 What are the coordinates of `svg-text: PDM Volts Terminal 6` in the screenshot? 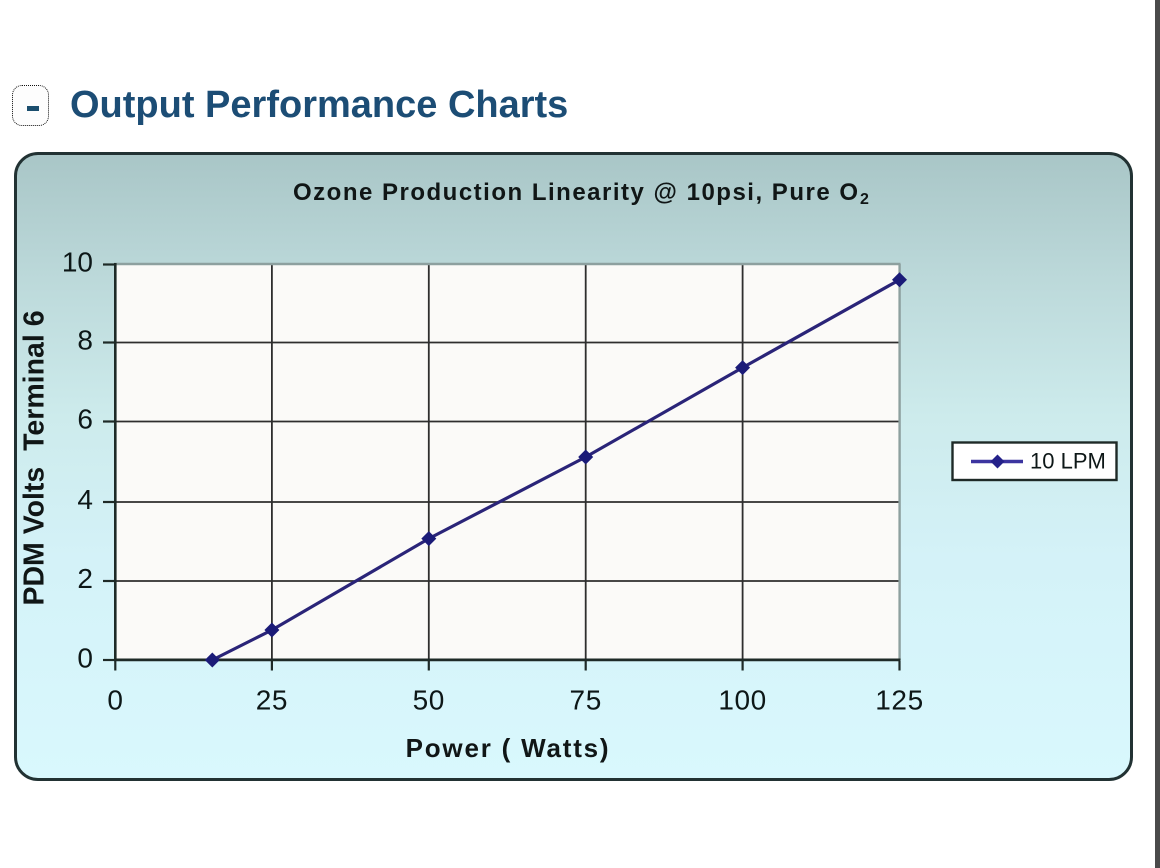 It's located at (35, 457).